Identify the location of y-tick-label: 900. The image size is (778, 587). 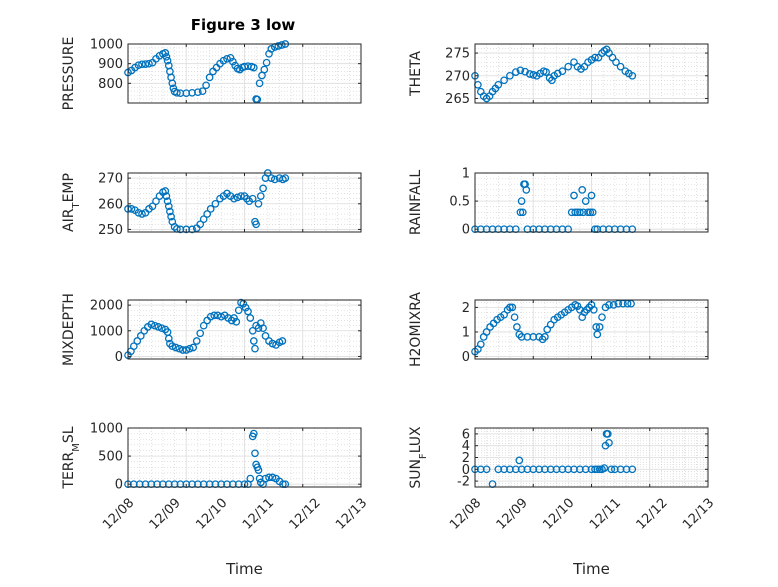
(110, 64).